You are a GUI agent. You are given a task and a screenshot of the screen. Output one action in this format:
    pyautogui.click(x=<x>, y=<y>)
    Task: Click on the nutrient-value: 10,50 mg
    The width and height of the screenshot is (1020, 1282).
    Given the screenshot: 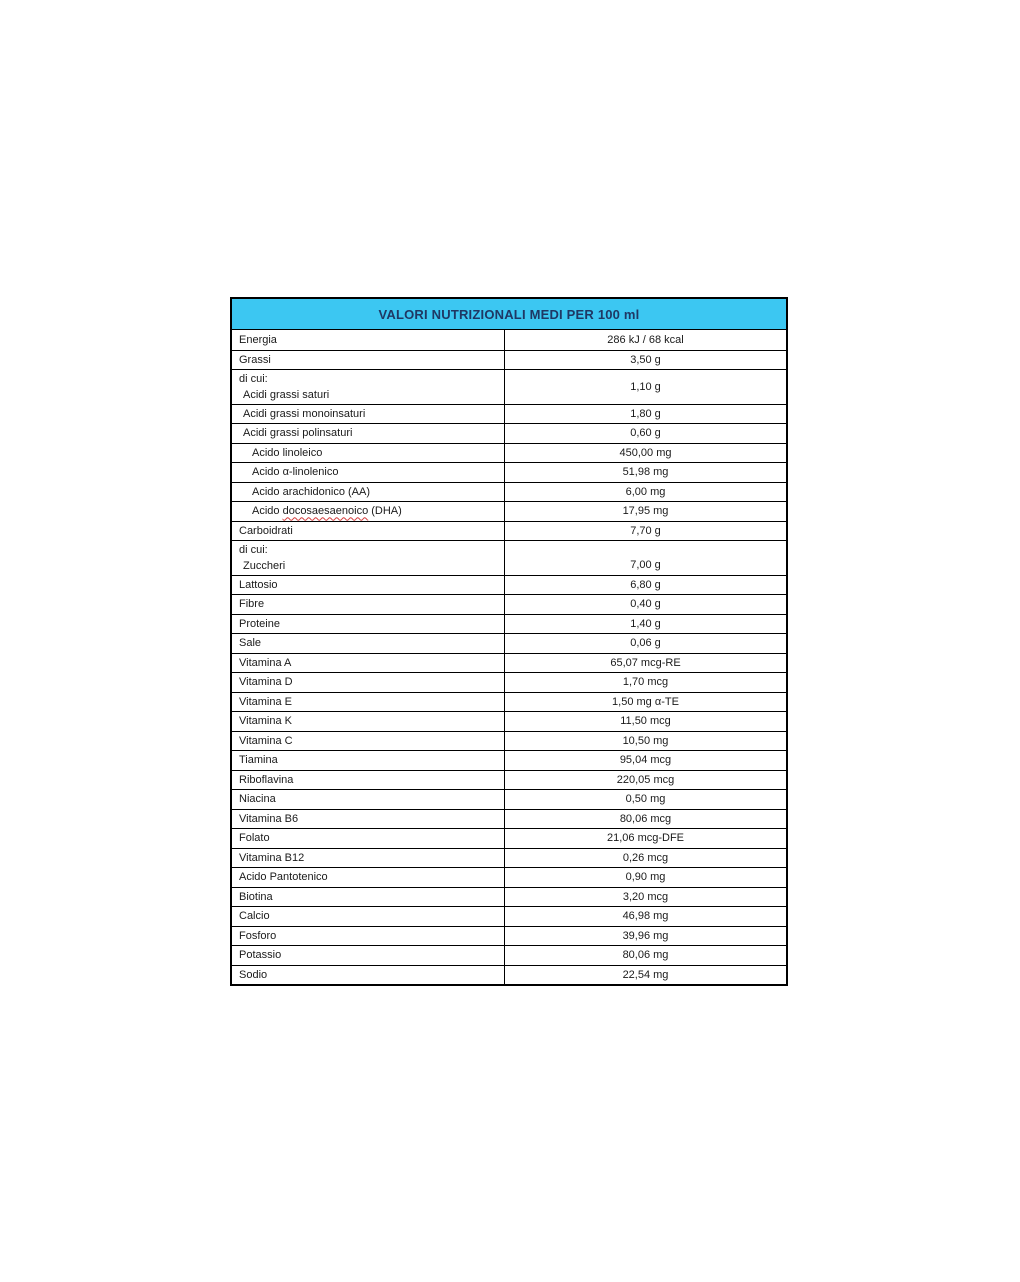 What is the action you would take?
    pyautogui.click(x=645, y=740)
    